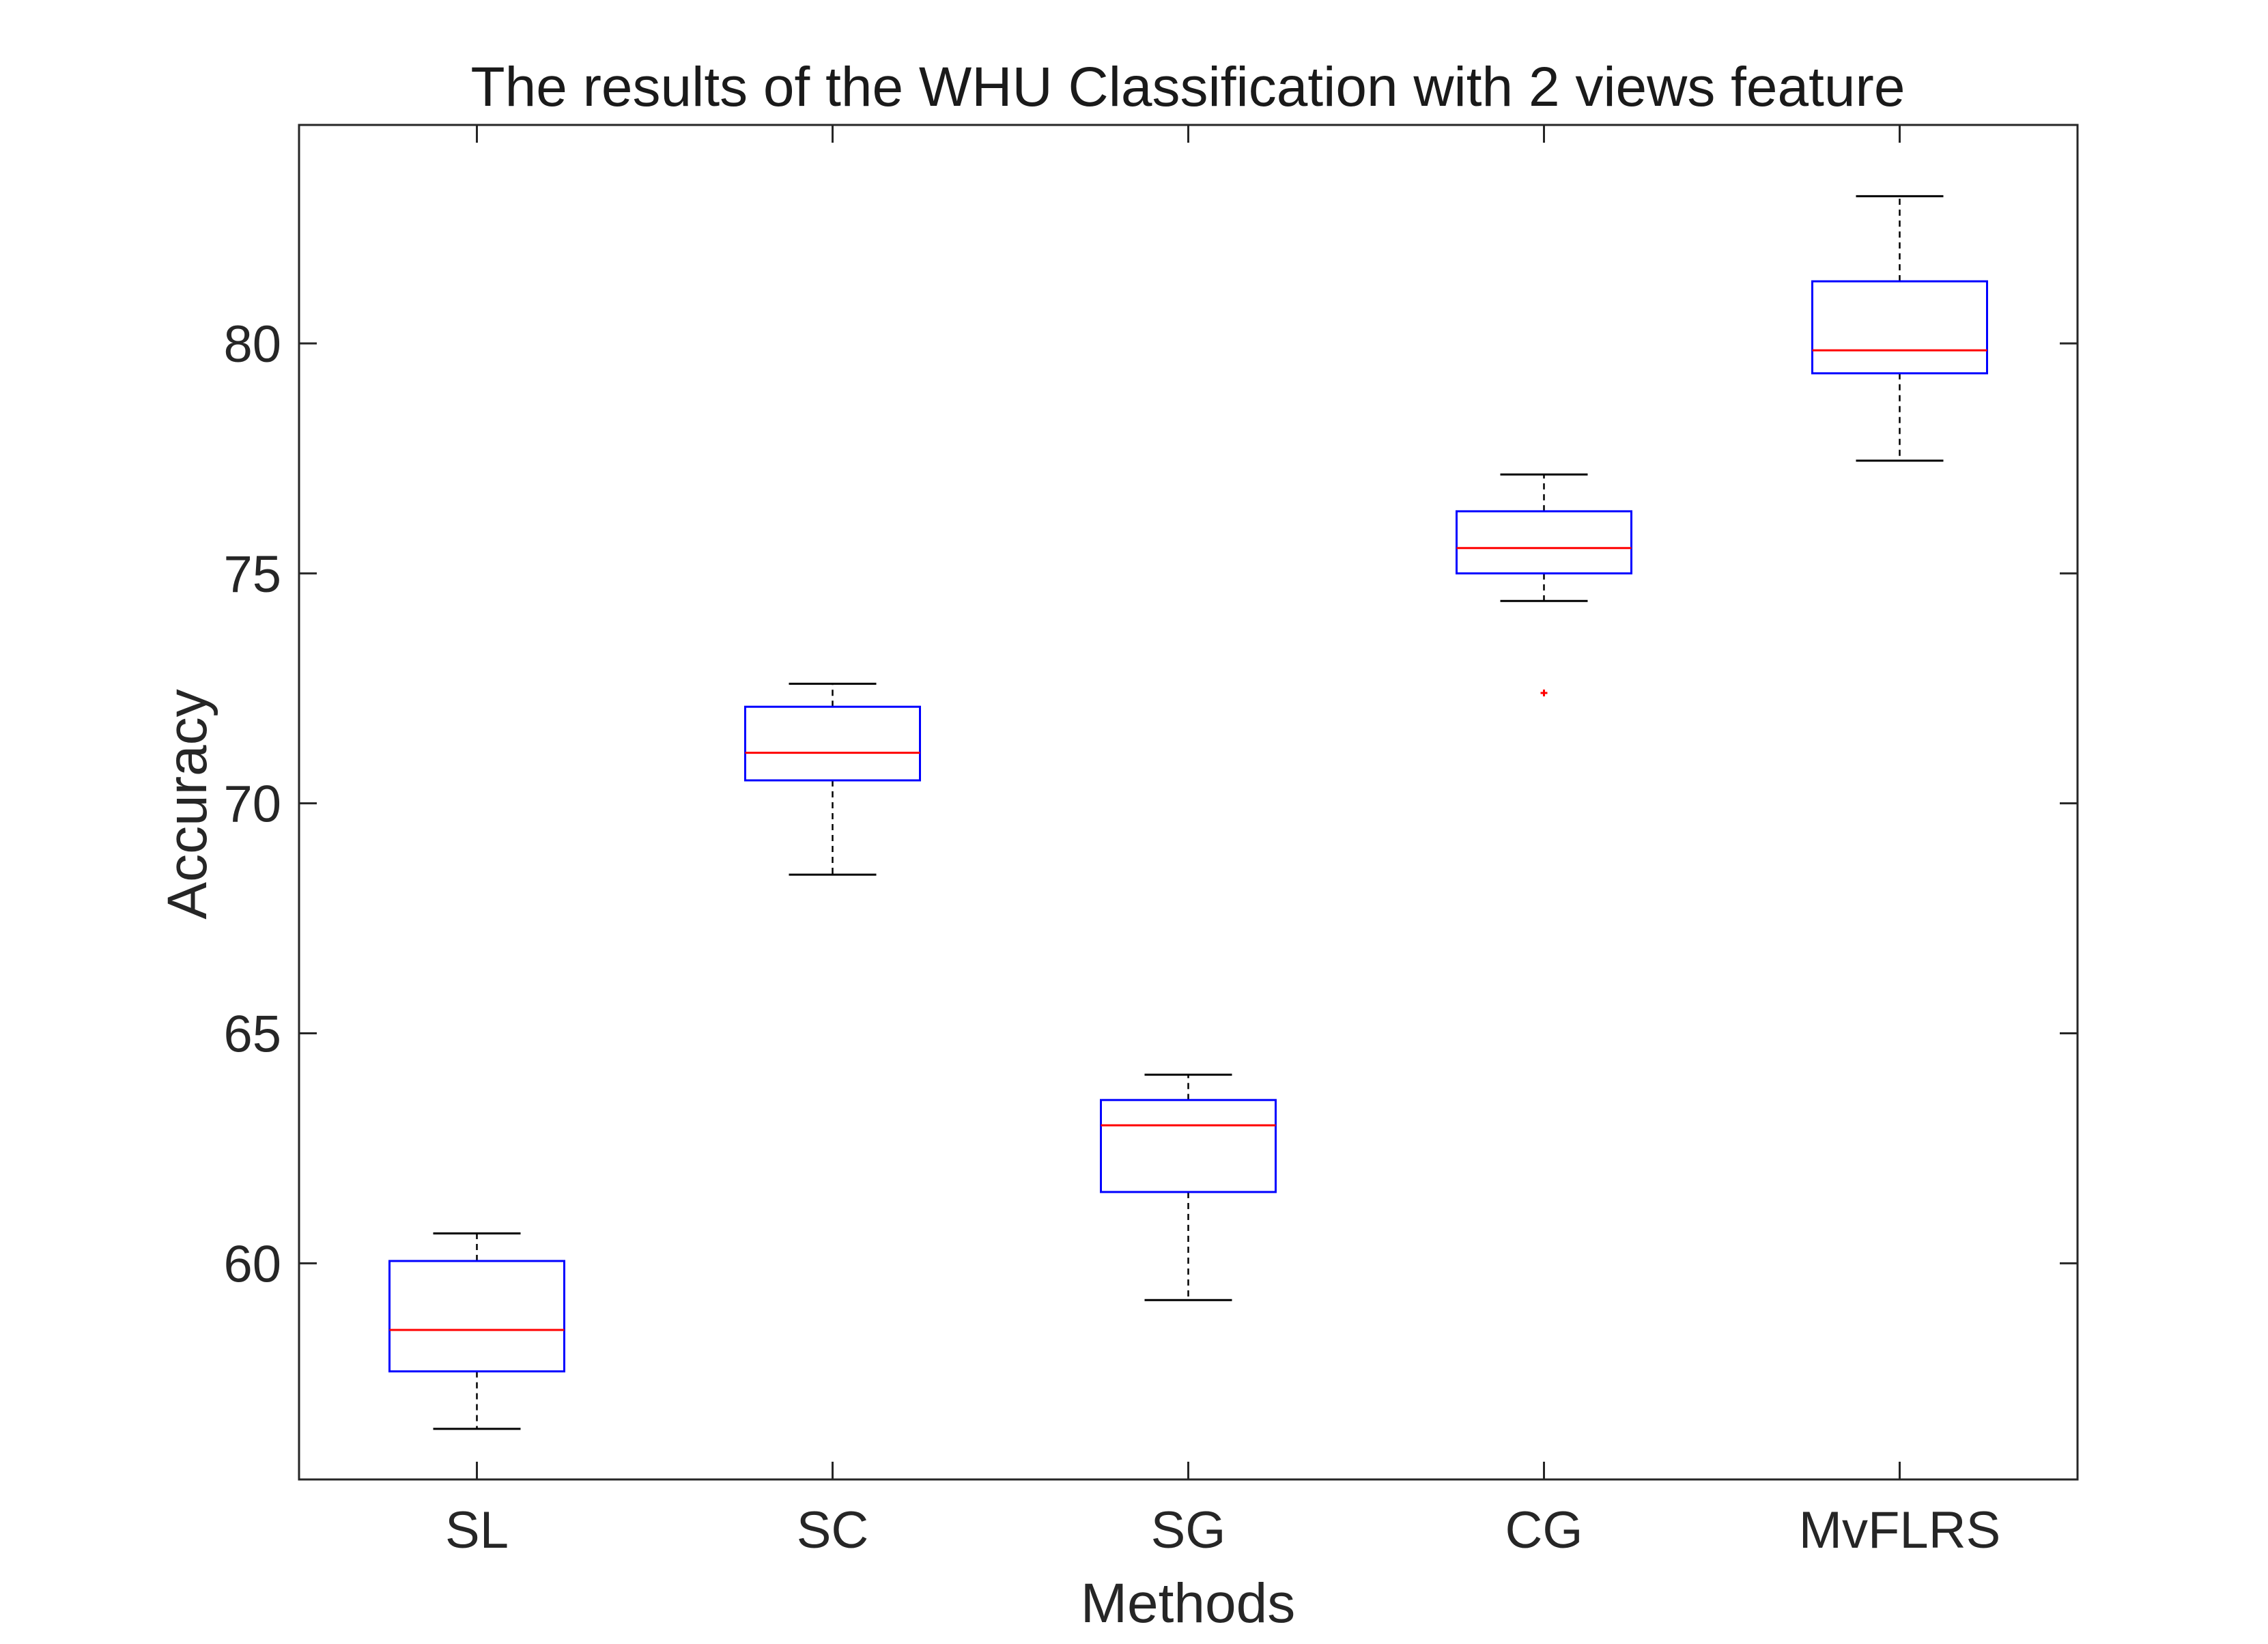 The height and width of the screenshot is (1644, 2268). What do you see at coordinates (252, 805) in the screenshot?
I see `y-tick-label: 70` at bounding box center [252, 805].